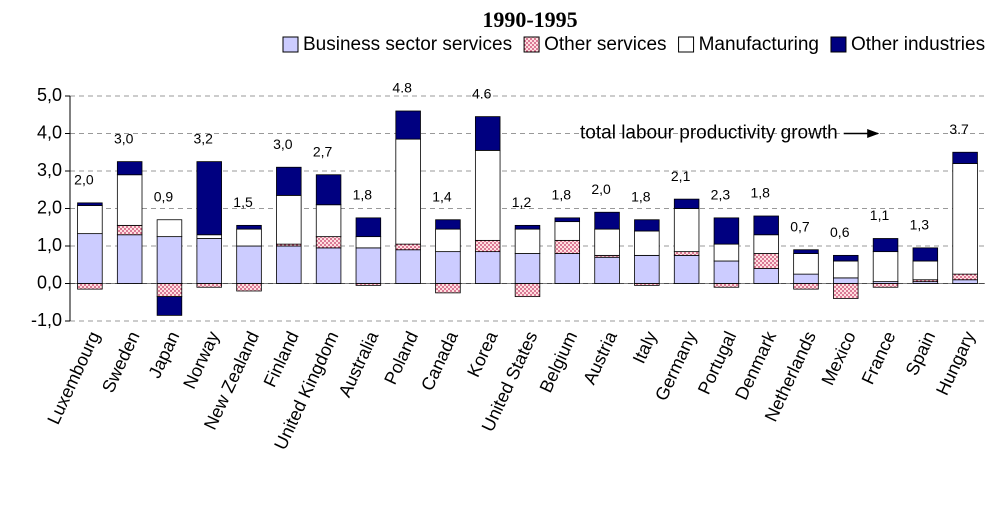 The width and height of the screenshot is (990, 521). I want to click on legend-label: Manufacturing, so click(759, 44).